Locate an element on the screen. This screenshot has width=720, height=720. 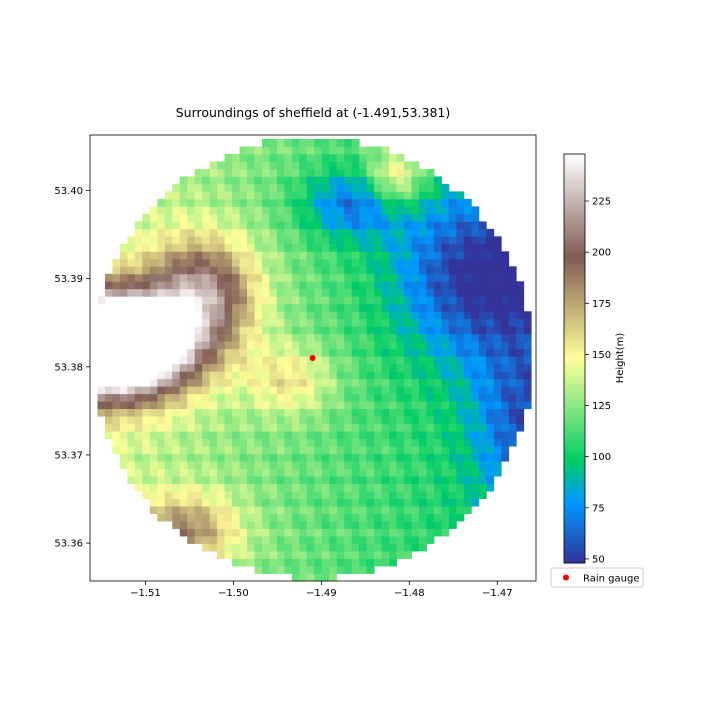
colorbar-tick-label: 175 is located at coordinates (601, 304).